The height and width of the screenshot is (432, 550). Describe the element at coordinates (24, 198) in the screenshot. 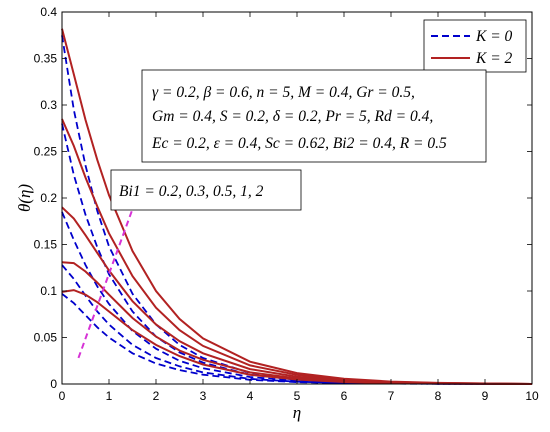

I see `y-axis-label: θ(η)` at that location.